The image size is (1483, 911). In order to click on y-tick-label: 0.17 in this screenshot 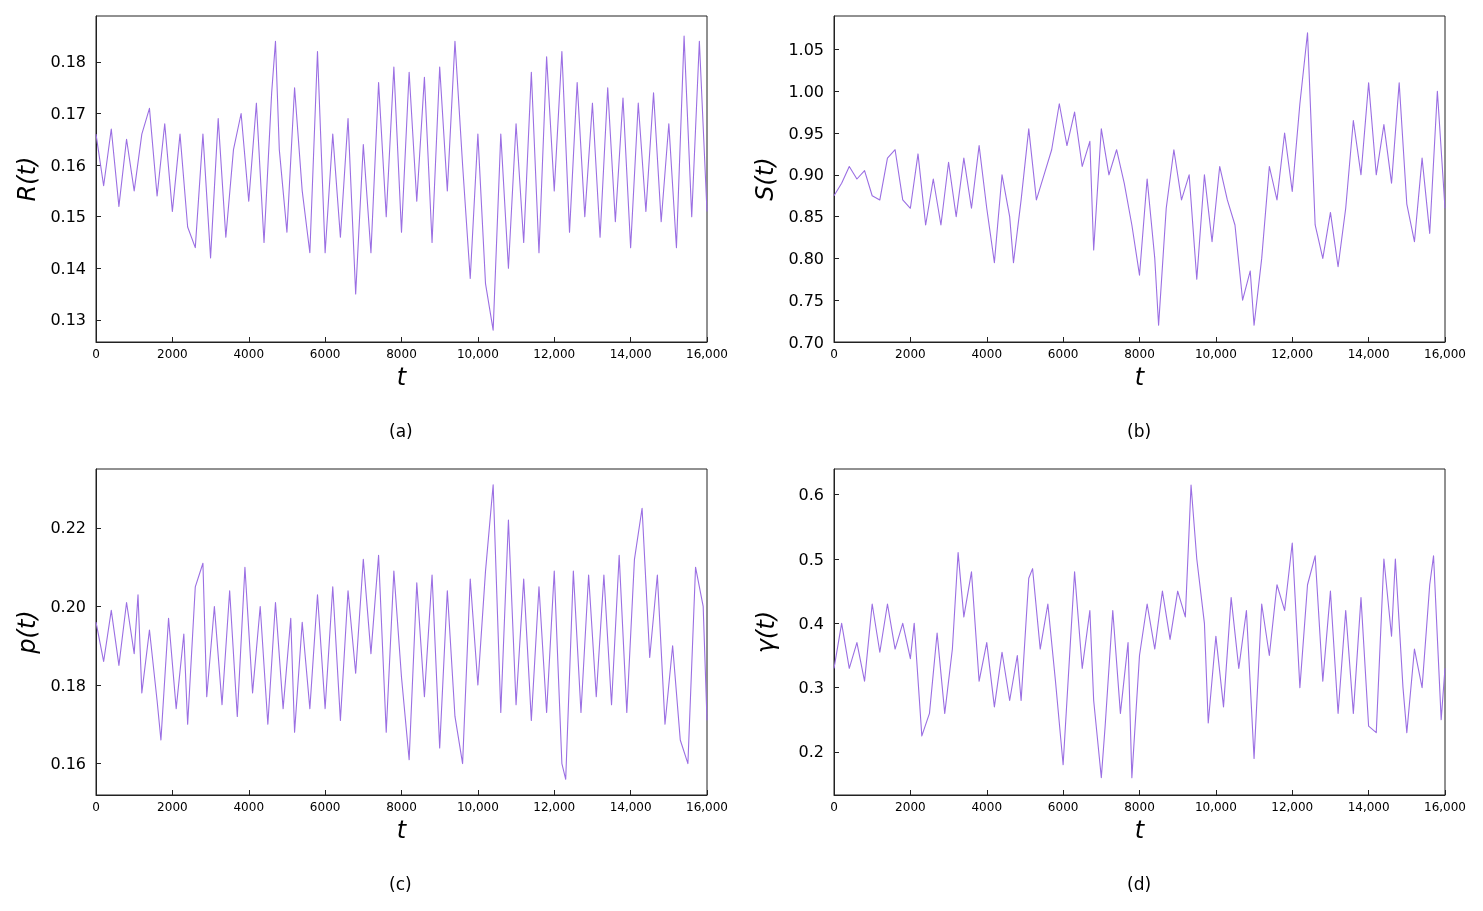, I will do `click(68, 113)`.